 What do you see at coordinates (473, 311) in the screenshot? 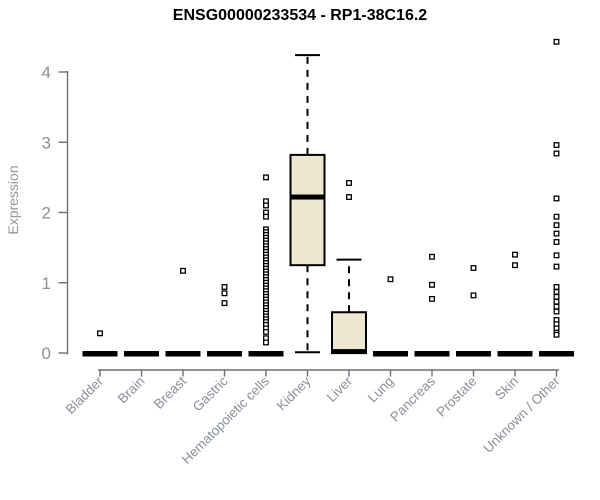
I see `boxplot-prostate` at bounding box center [473, 311].